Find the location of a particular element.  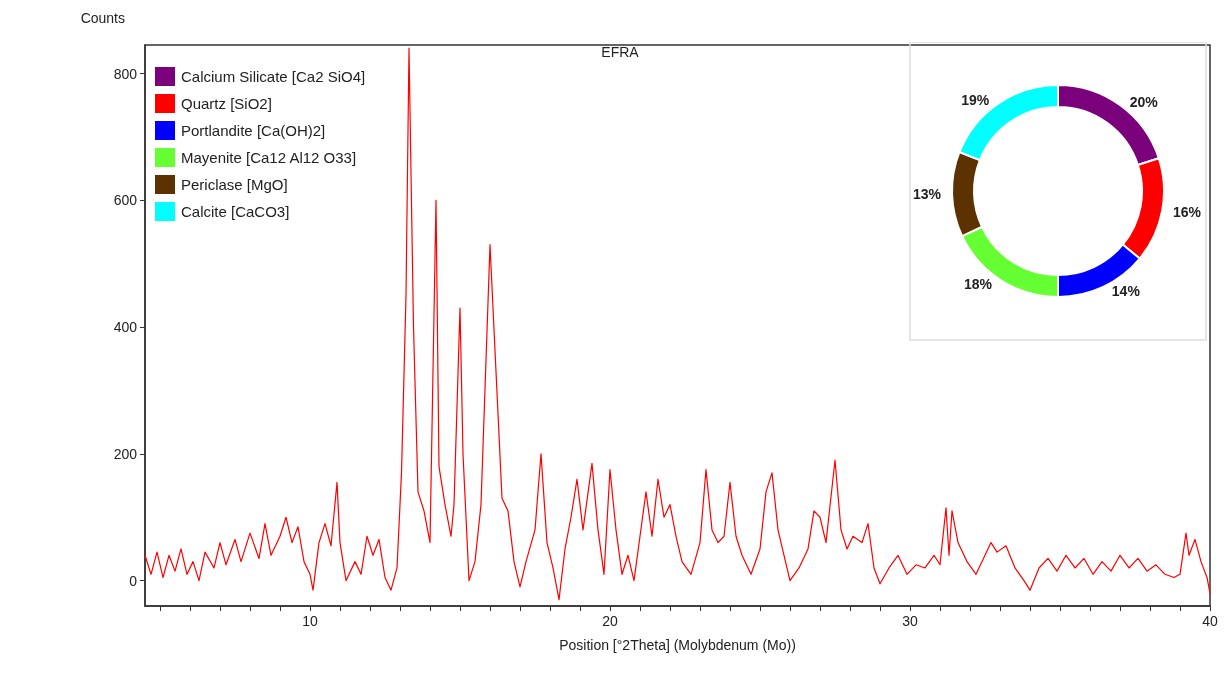

y-tick-label: 600 is located at coordinates (125, 200).